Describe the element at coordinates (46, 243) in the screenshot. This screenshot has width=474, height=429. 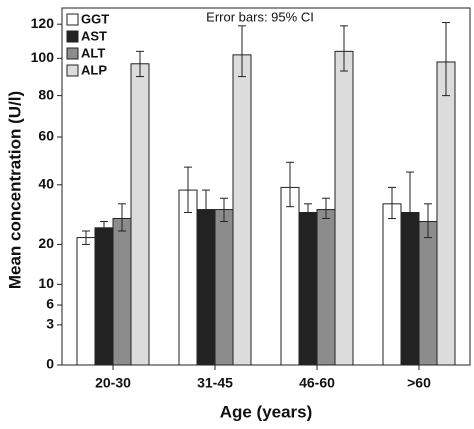
I see `y-tick-label: 20` at that location.